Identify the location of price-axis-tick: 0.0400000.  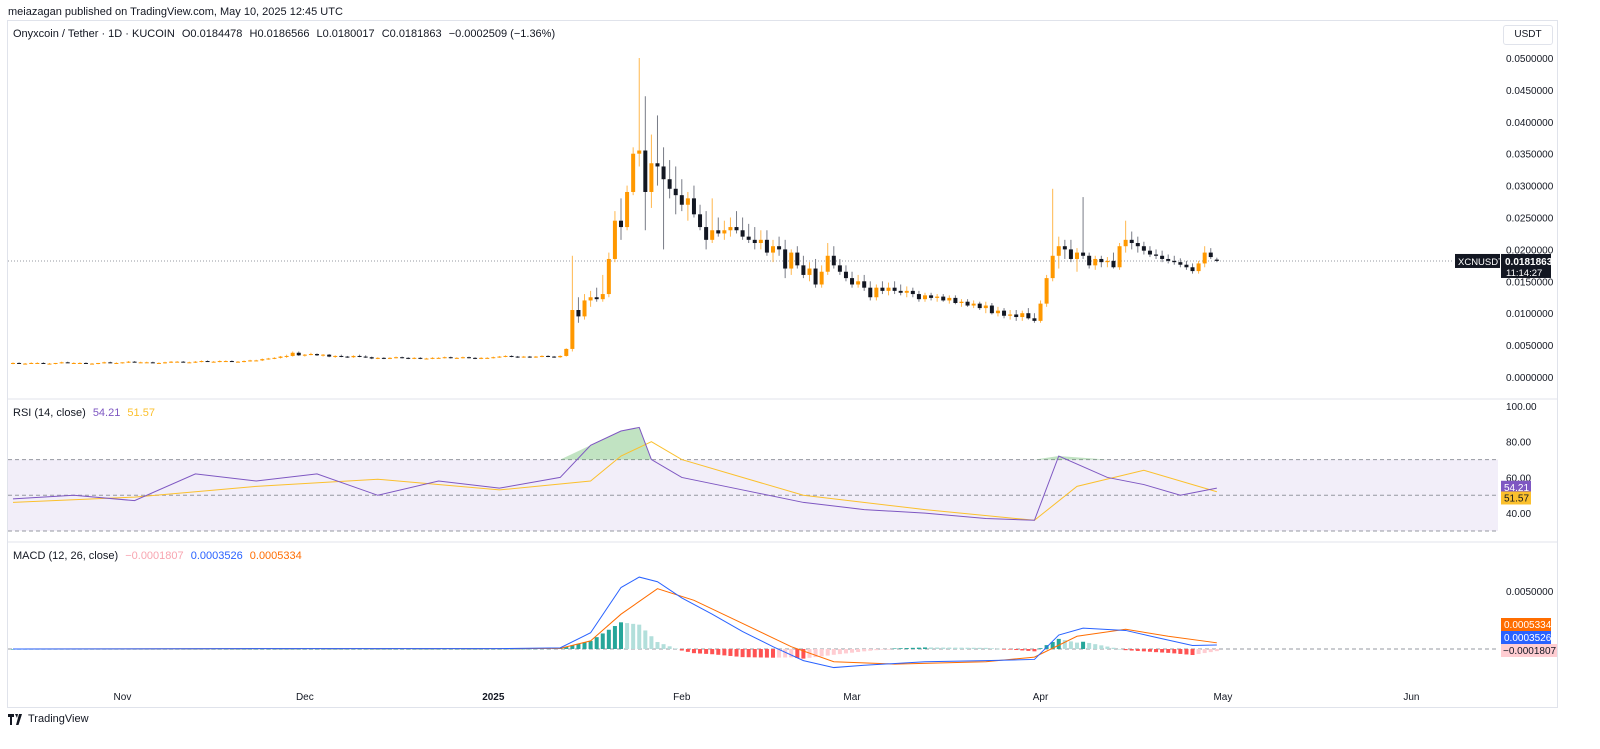
(1530, 123).